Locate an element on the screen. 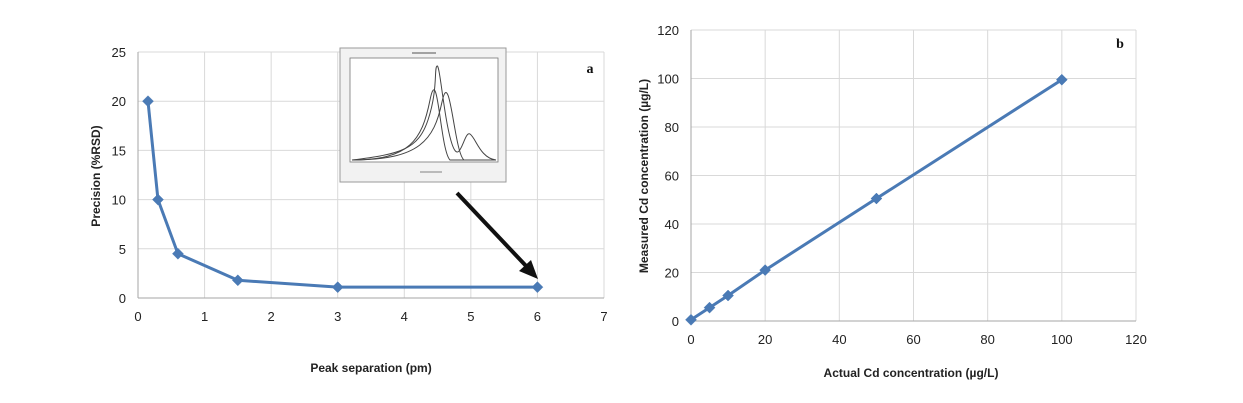 Image resolution: width=1243 pixels, height=403 pixels. inset-plot-area is located at coordinates (424, 110).